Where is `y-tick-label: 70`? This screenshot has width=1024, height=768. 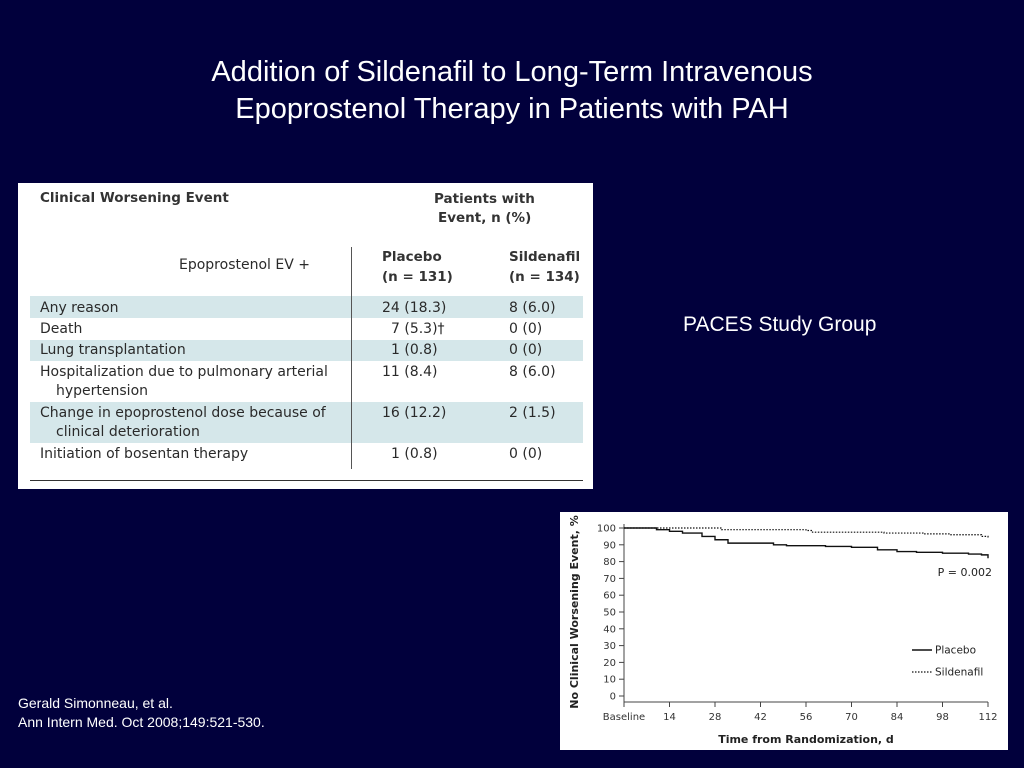 y-tick-label: 70 is located at coordinates (609, 579).